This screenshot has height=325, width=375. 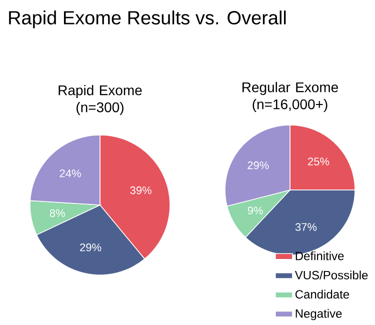 I want to click on data-label: 9%, so click(x=255, y=210).